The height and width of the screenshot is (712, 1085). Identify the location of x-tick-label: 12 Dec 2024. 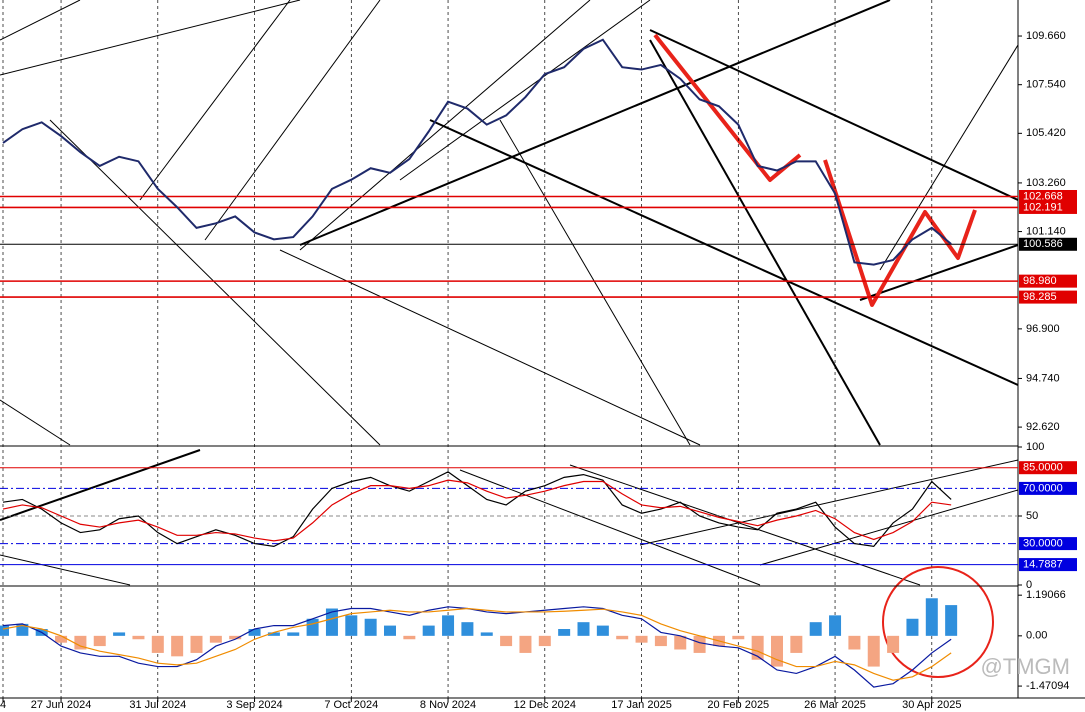
(545, 705).